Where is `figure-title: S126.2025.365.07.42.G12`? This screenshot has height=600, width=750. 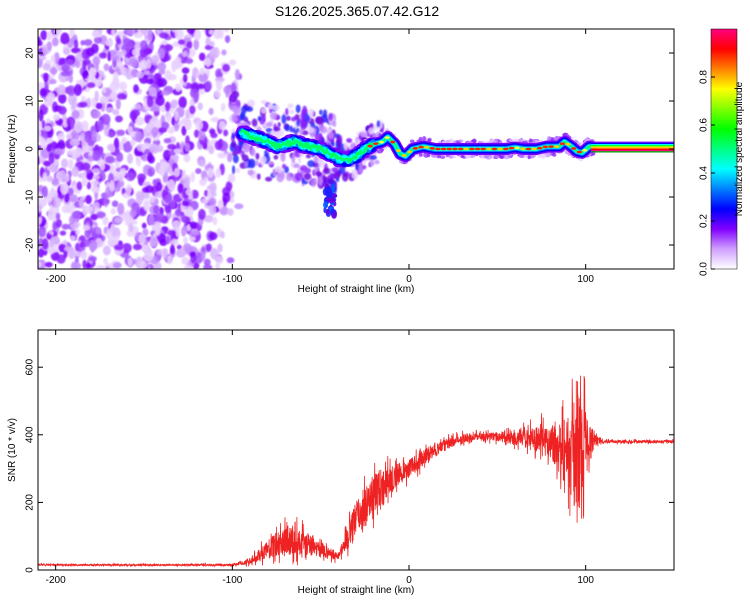 figure-title: S126.2025.365.07.42.G12 is located at coordinates (357, 11).